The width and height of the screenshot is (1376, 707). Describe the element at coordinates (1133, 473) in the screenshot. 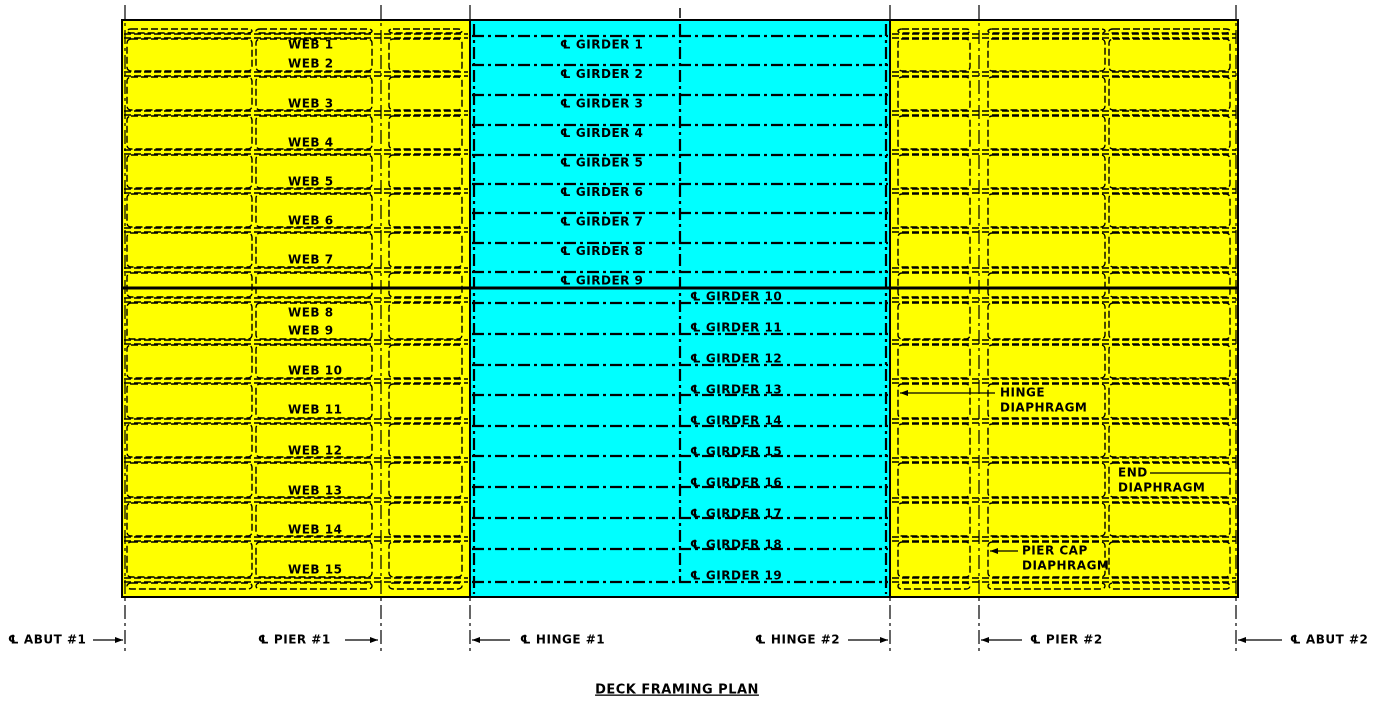

I see `note-label: END` at that location.